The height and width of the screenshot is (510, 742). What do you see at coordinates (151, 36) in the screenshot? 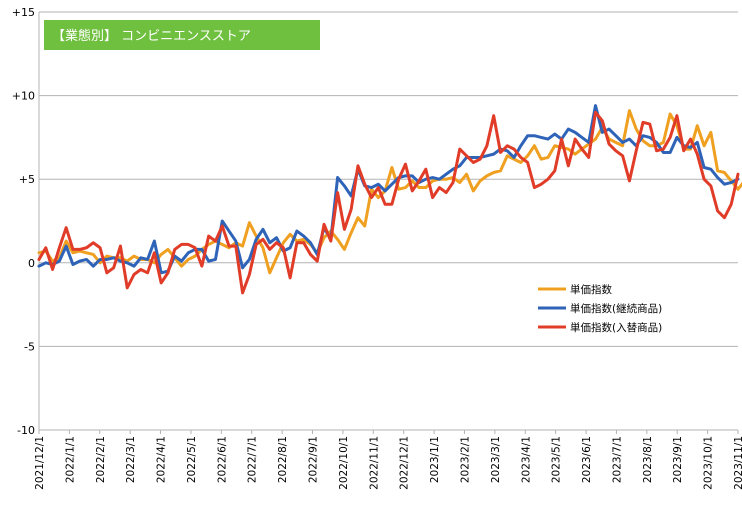
I see `chart-title: 【業態別】 コンビニエンスストア` at bounding box center [151, 36].